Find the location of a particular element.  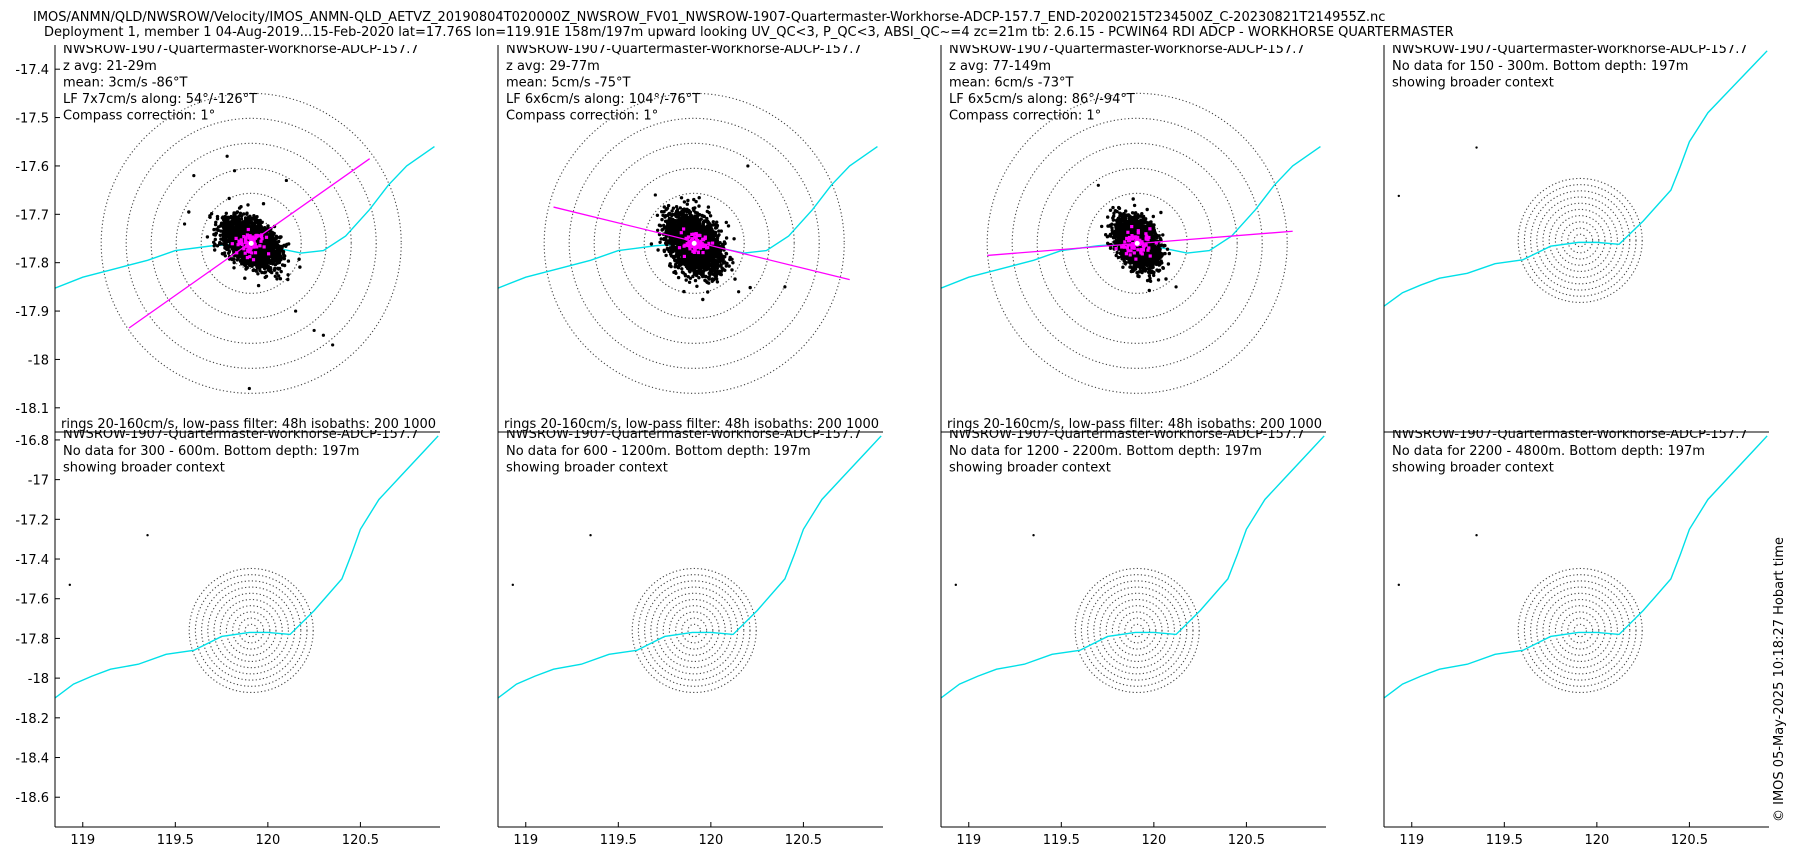

panel-info-line: Compass correction: 1° is located at coordinates (139, 116).